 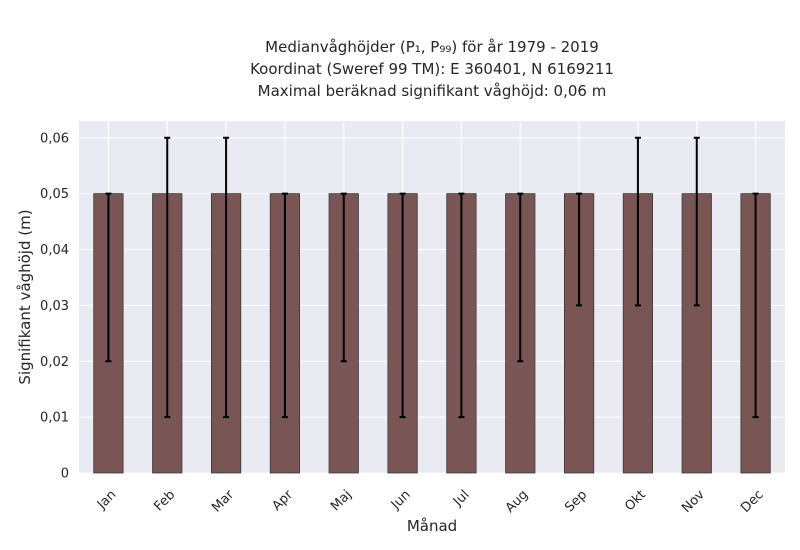 I want to click on x-tick-label: Sep, so click(x=576, y=501).